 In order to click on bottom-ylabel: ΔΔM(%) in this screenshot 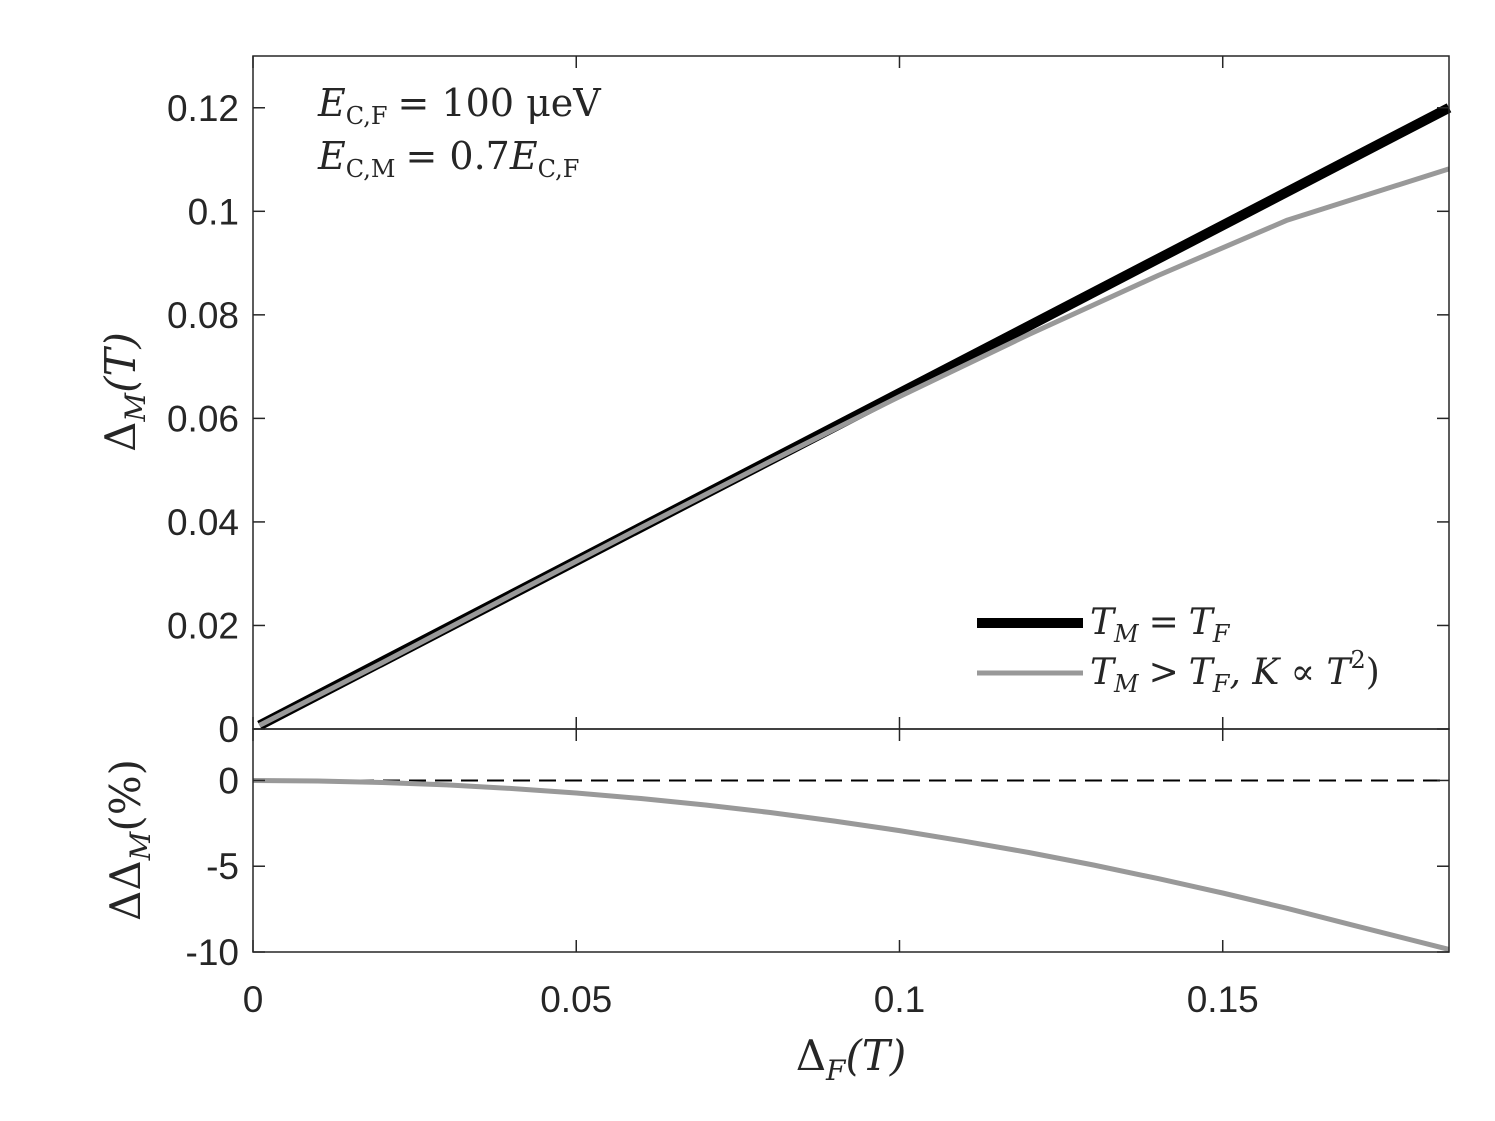, I will do `click(129, 840)`.